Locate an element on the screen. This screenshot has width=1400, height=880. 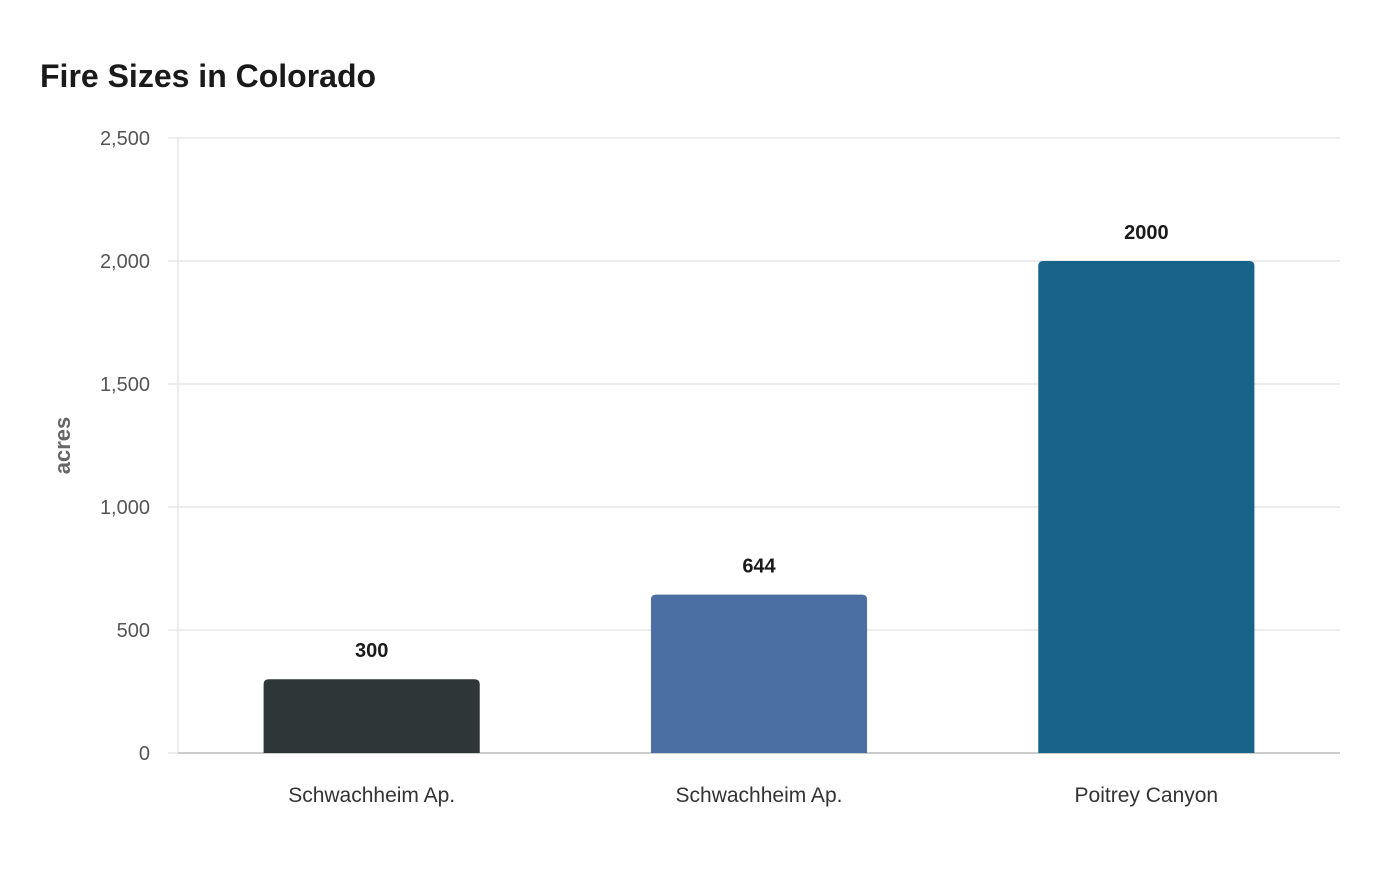
x-category-label: Poitrey Canyon is located at coordinates (1147, 795).